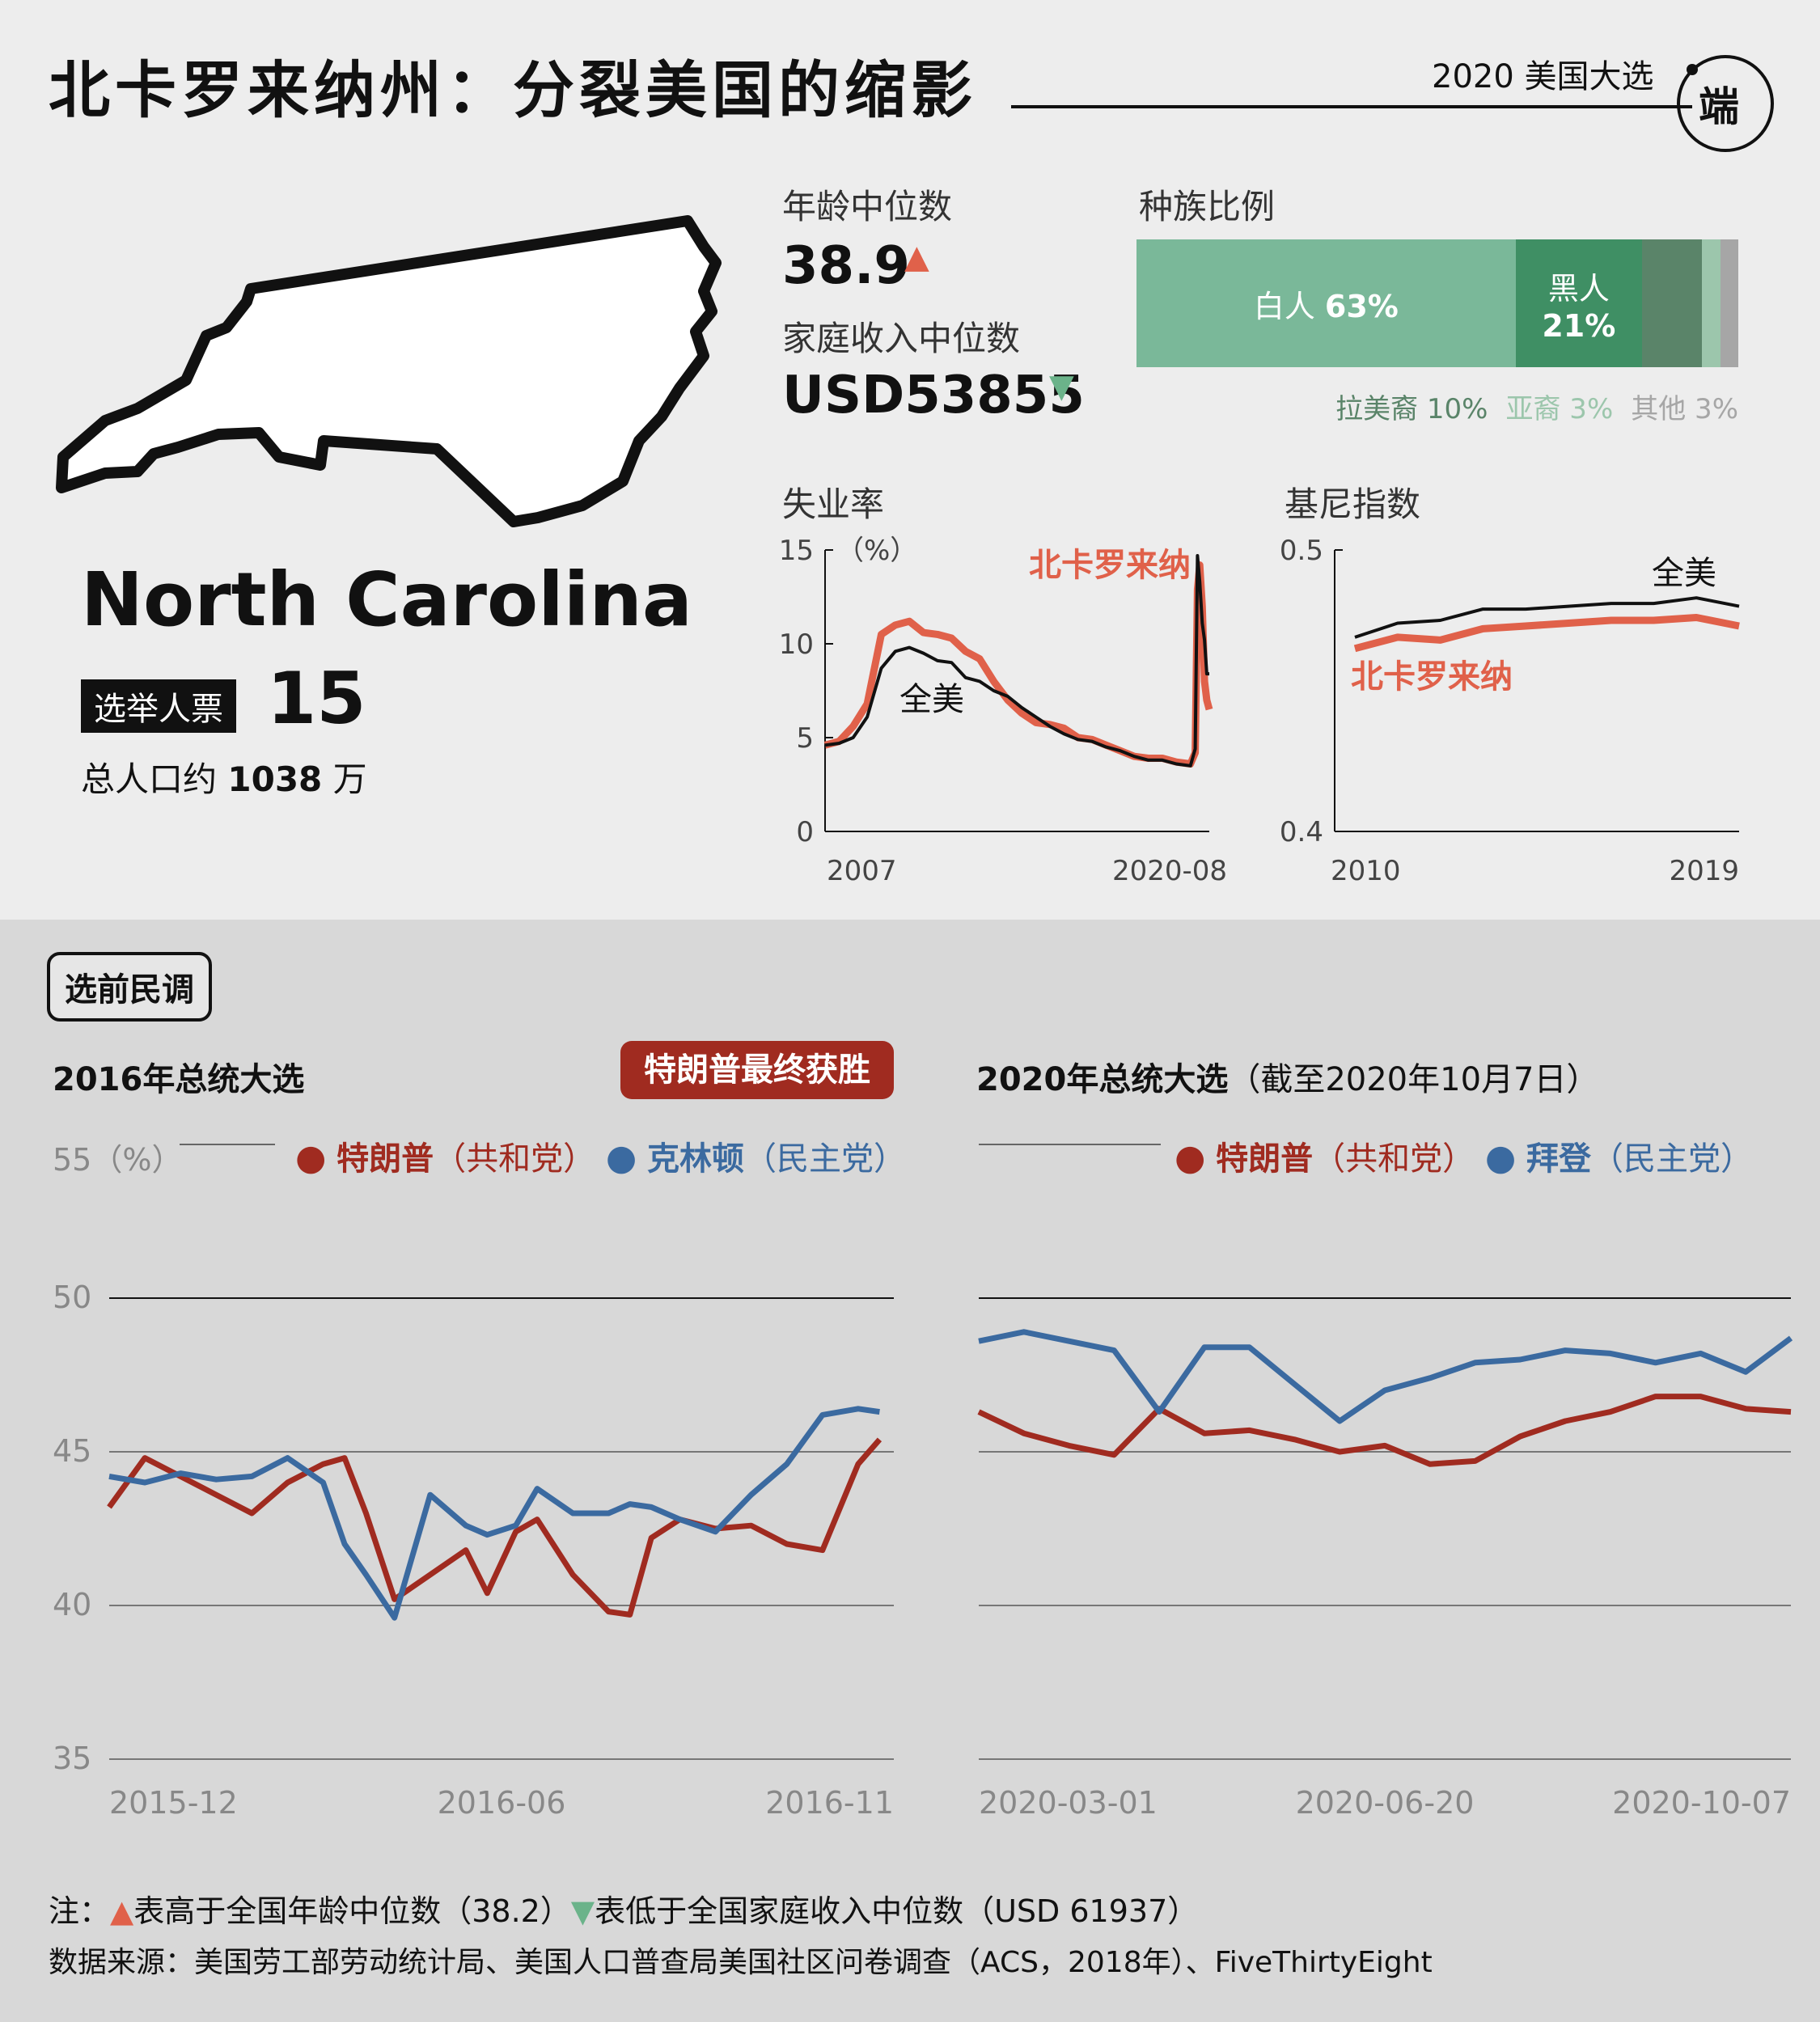 Image resolution: width=1820 pixels, height=2022 pixels. I want to click on unemp-label-nc: 北卡罗来纳, so click(1110, 565).